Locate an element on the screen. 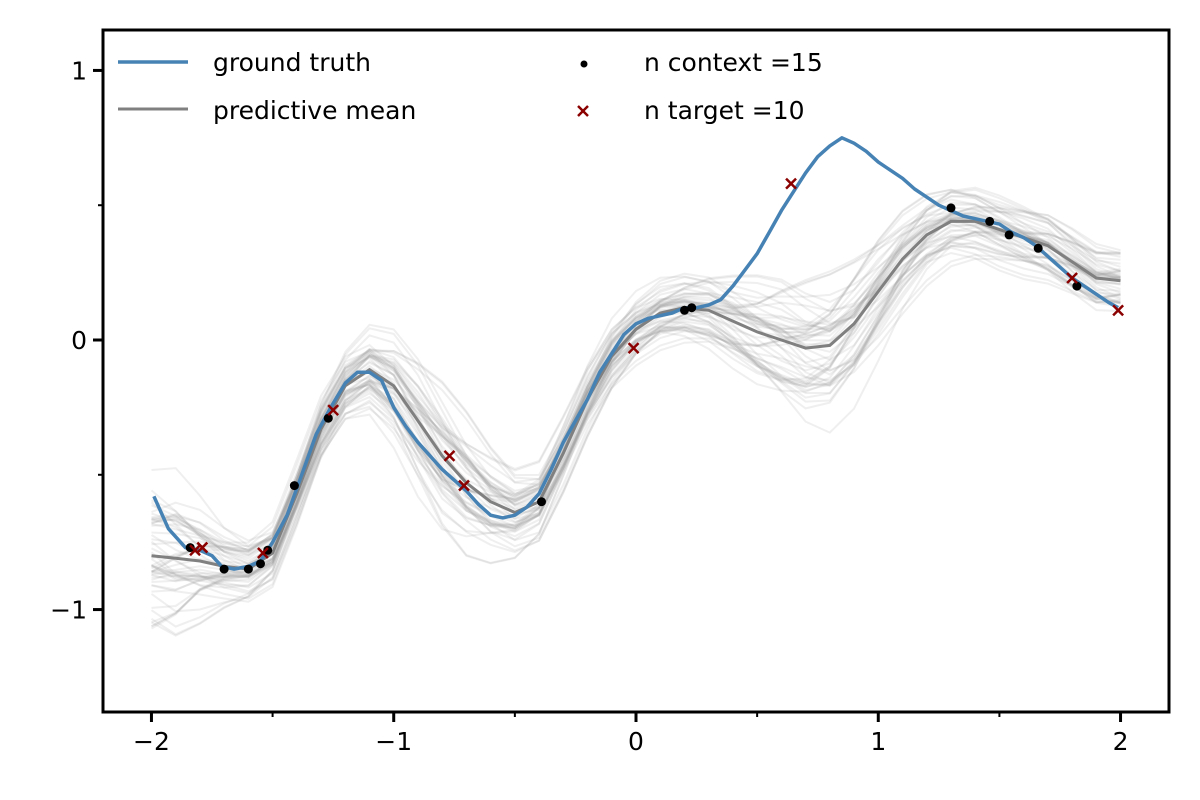 This screenshot has width=1200, height=800. legend-swatch-context is located at coordinates (584, 64).